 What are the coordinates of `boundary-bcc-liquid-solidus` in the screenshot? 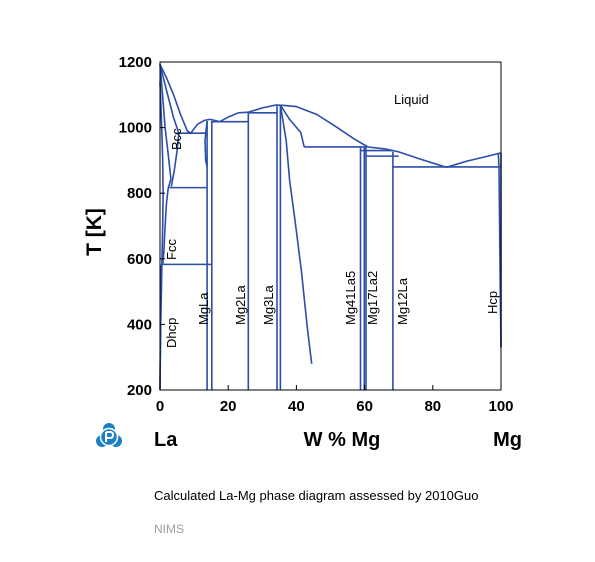 It's located at (169, 99).